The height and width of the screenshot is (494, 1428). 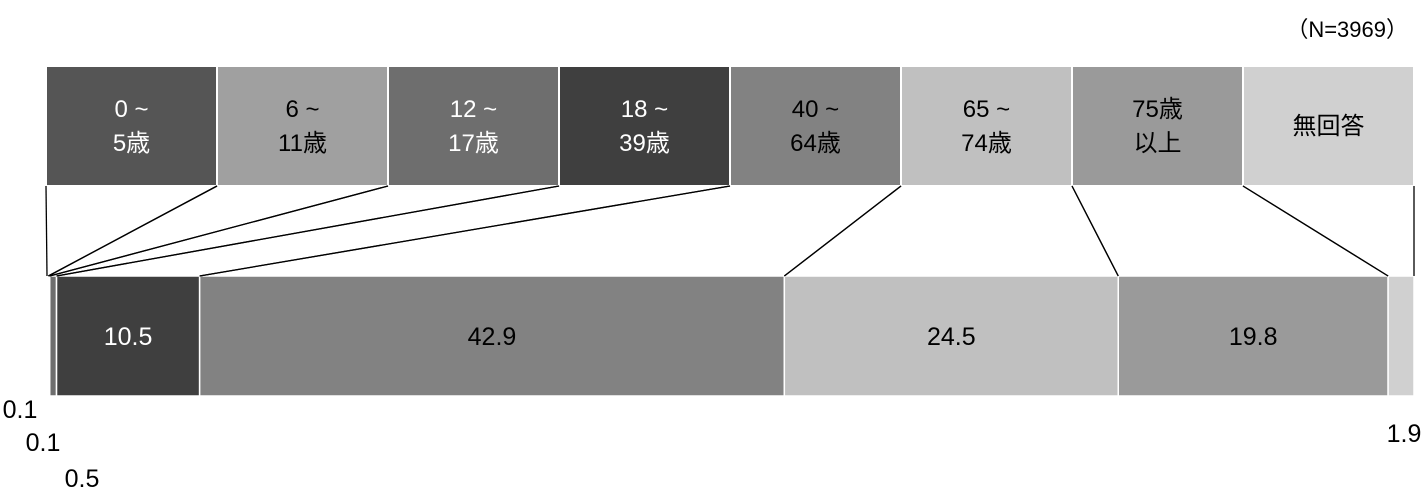 I want to click on data-label: 1.9, so click(x=1404, y=434).